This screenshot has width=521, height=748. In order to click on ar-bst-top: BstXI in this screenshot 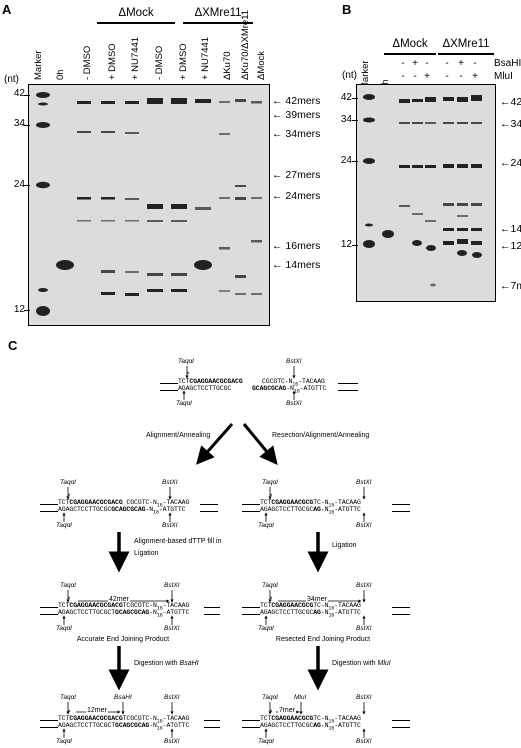, I will do `click(364, 482)`.